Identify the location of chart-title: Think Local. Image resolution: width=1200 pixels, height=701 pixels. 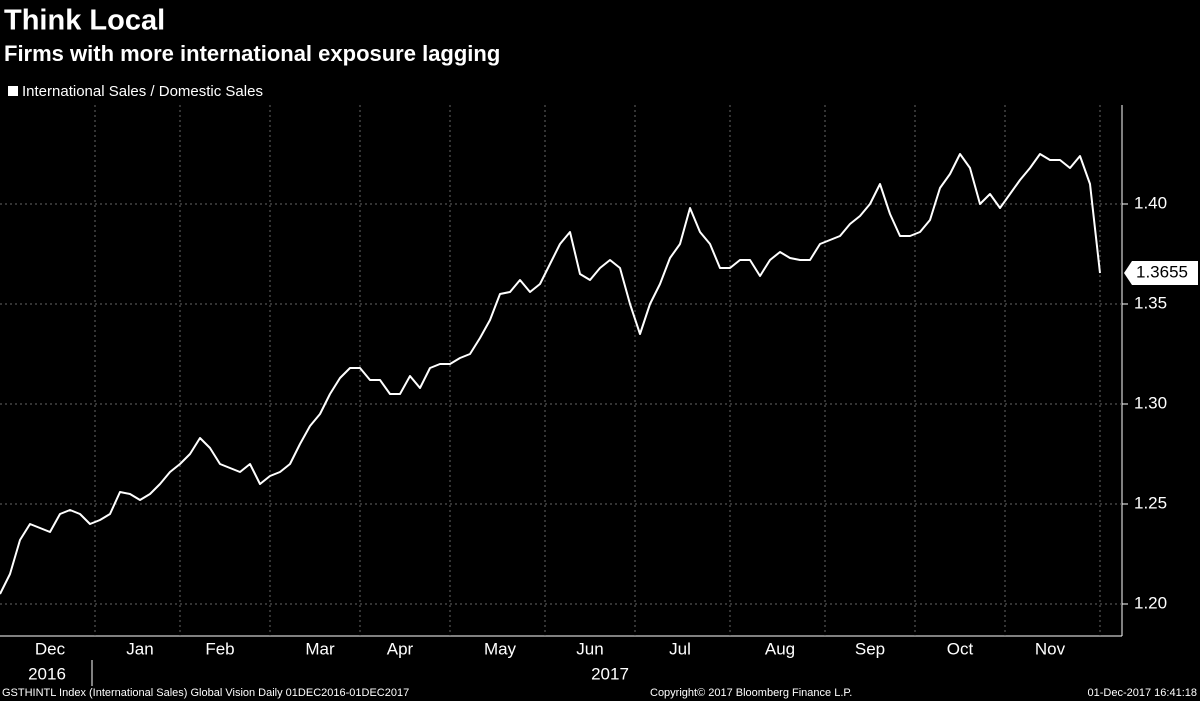
(84, 21).